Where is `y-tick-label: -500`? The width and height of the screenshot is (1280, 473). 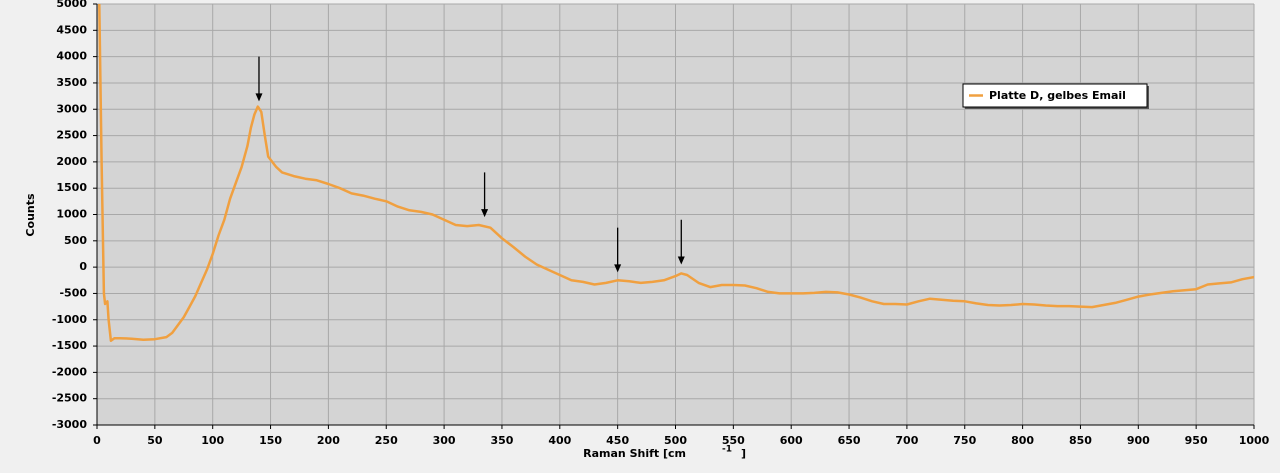 y-tick-label: -500 is located at coordinates (73, 292).